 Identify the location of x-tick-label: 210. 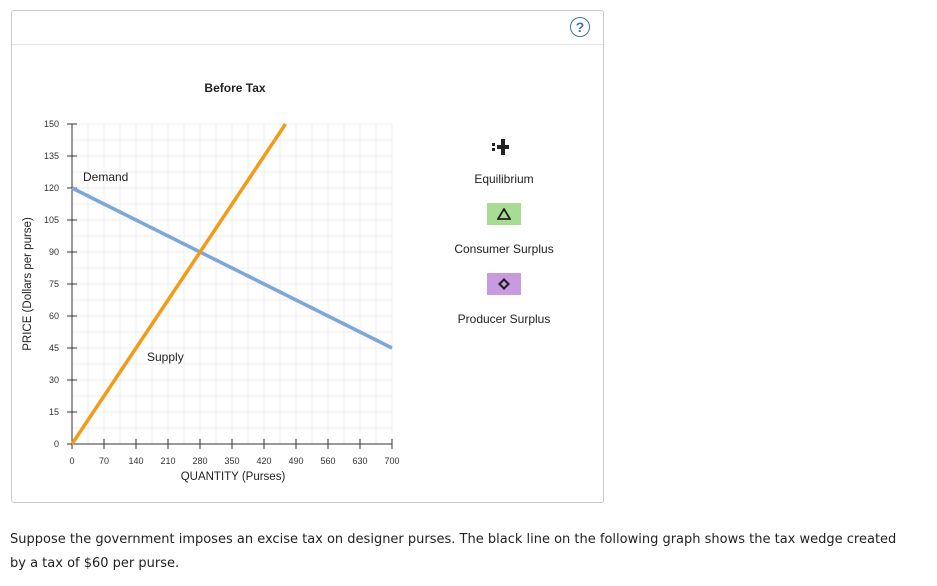
(167, 461).